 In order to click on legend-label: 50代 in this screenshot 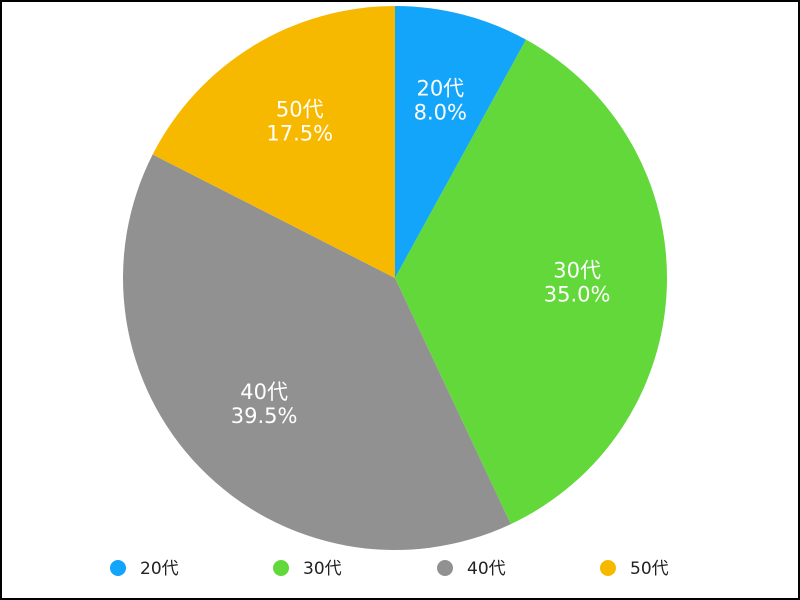, I will do `click(649, 569)`.